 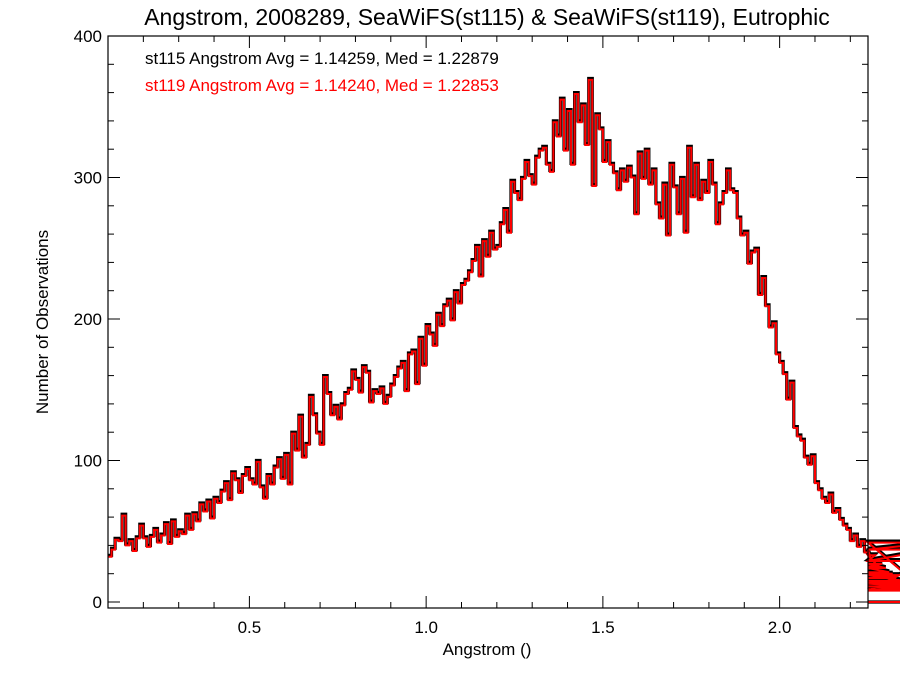 What do you see at coordinates (487, 649) in the screenshot?
I see `x-axis-label: Angstrom ()` at bounding box center [487, 649].